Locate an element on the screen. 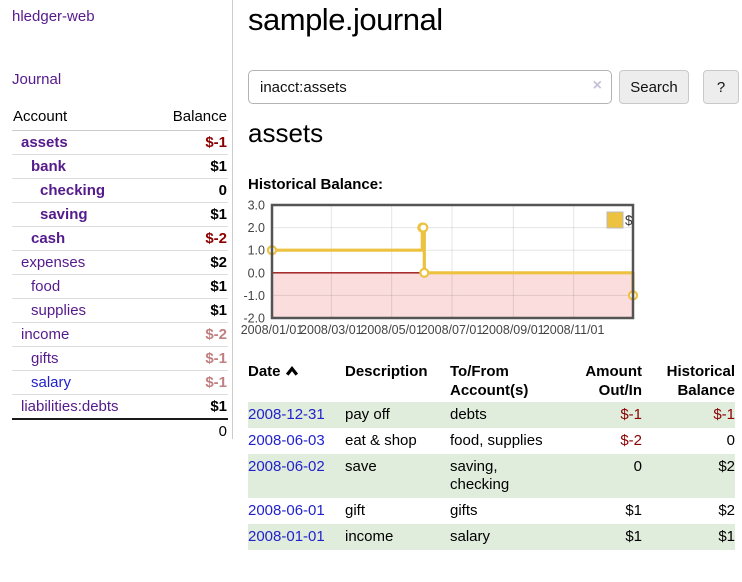 The width and height of the screenshot is (742, 582). transaction-amount: $-1 is located at coordinates (631, 414).